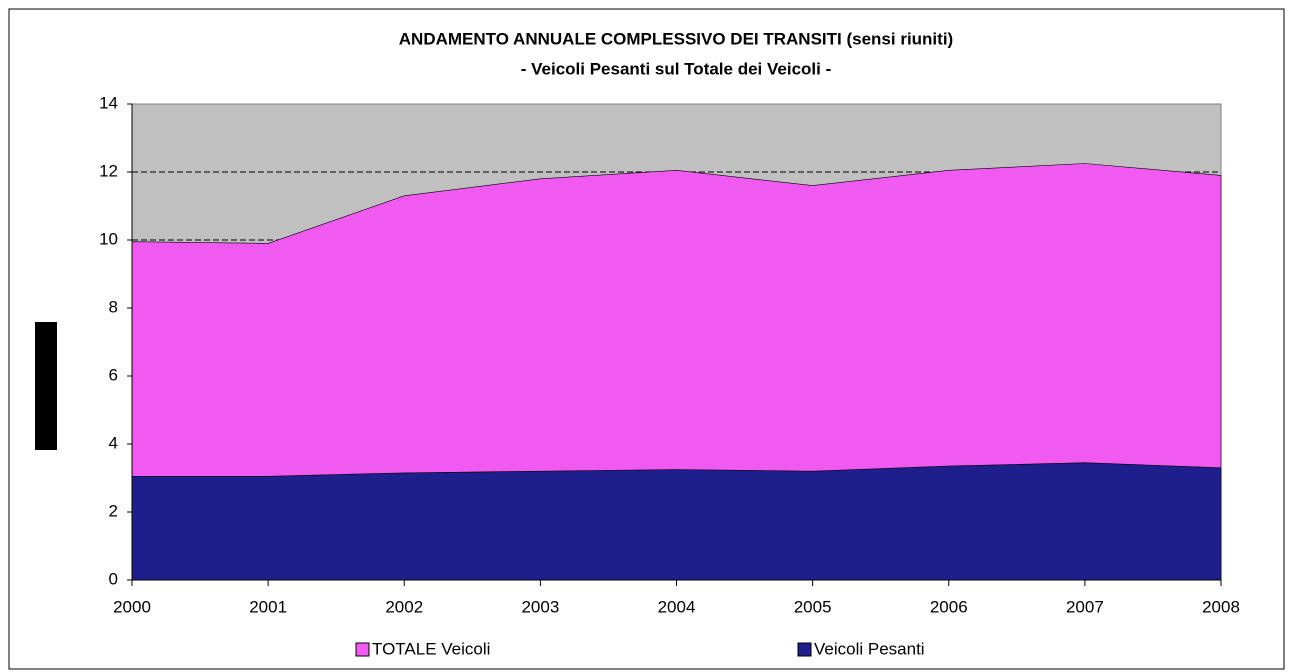 The height and width of the screenshot is (672, 1293). What do you see at coordinates (113, 578) in the screenshot?
I see `y-tick-label: 0` at bounding box center [113, 578].